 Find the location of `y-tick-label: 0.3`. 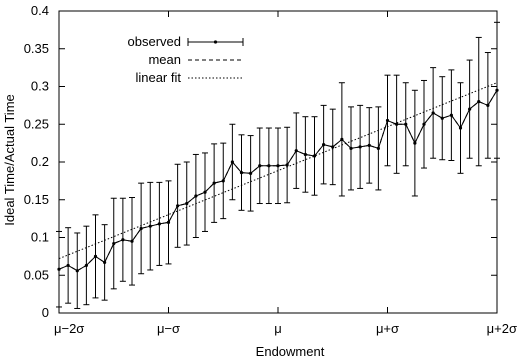

y-tick-label: 0.3 is located at coordinates (40, 86).